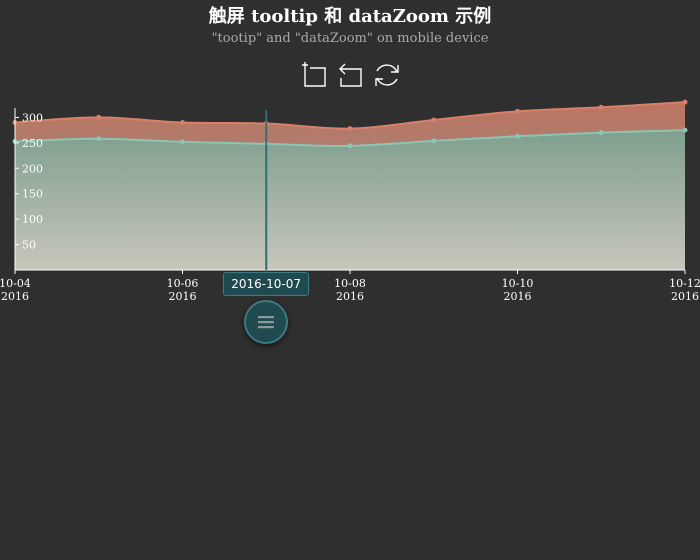  Describe the element at coordinates (183, 283) in the screenshot. I see `x-tick-label-10-06: 10-06` at that location.